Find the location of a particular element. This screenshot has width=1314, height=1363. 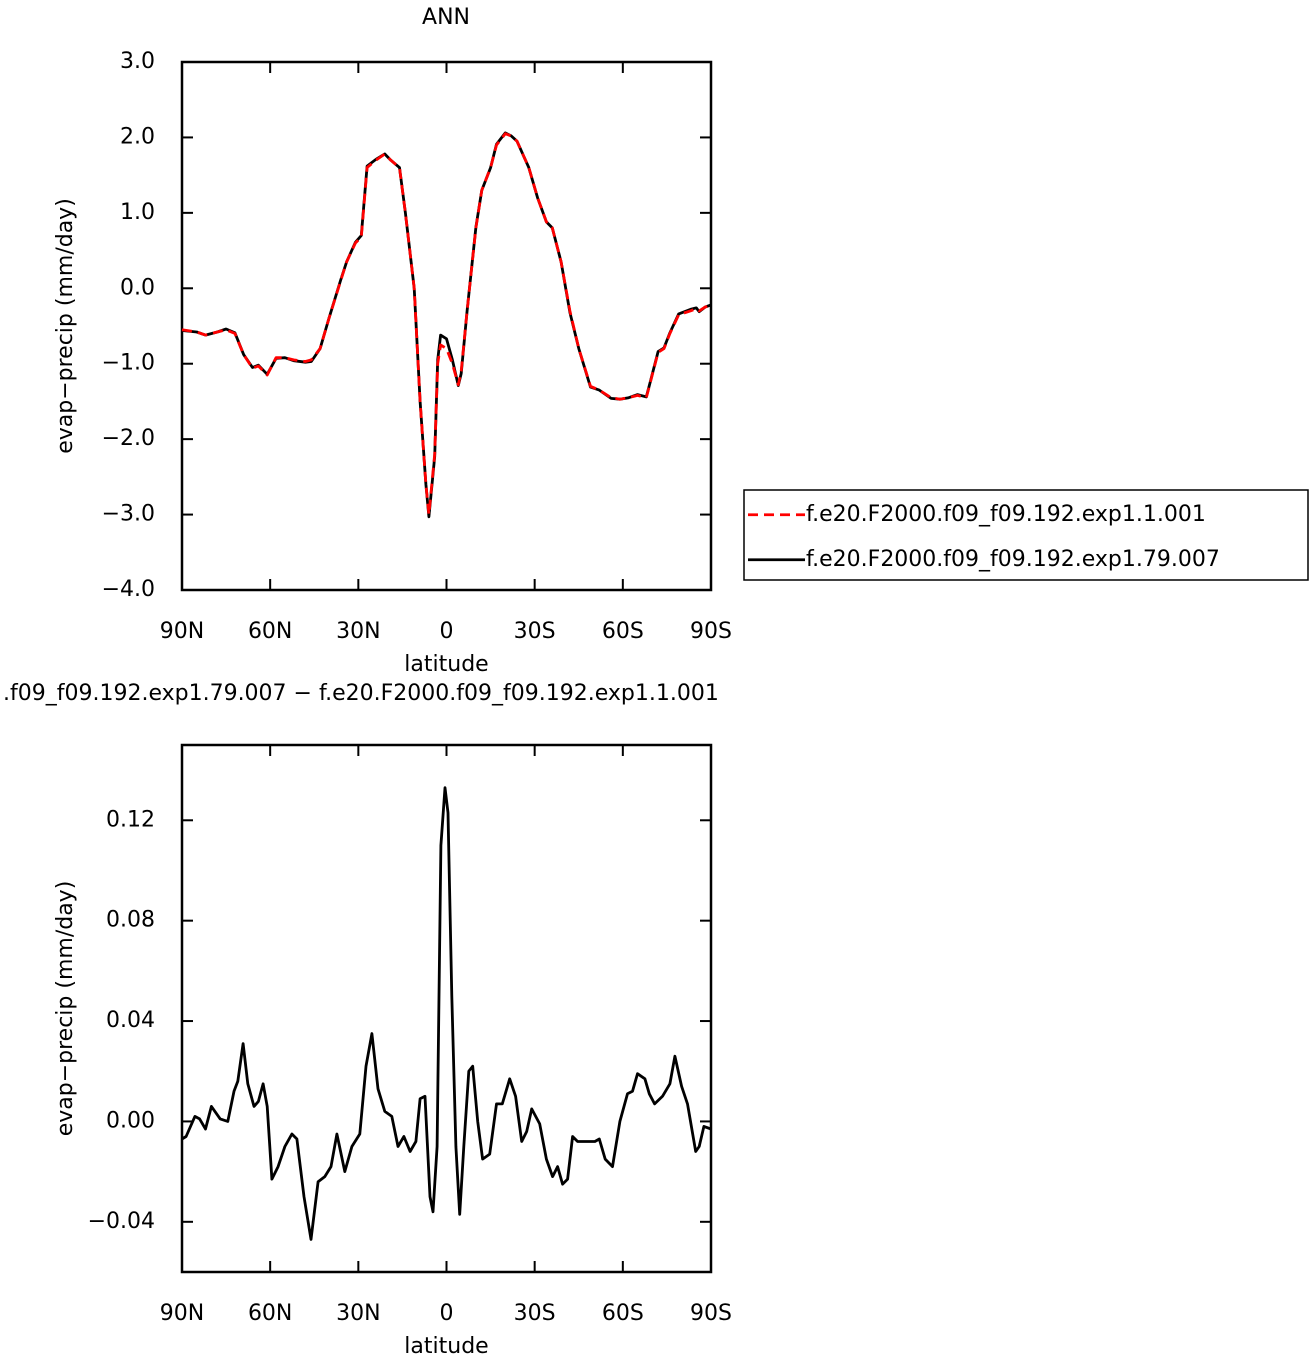

data-line is located at coordinates (446, 1013).